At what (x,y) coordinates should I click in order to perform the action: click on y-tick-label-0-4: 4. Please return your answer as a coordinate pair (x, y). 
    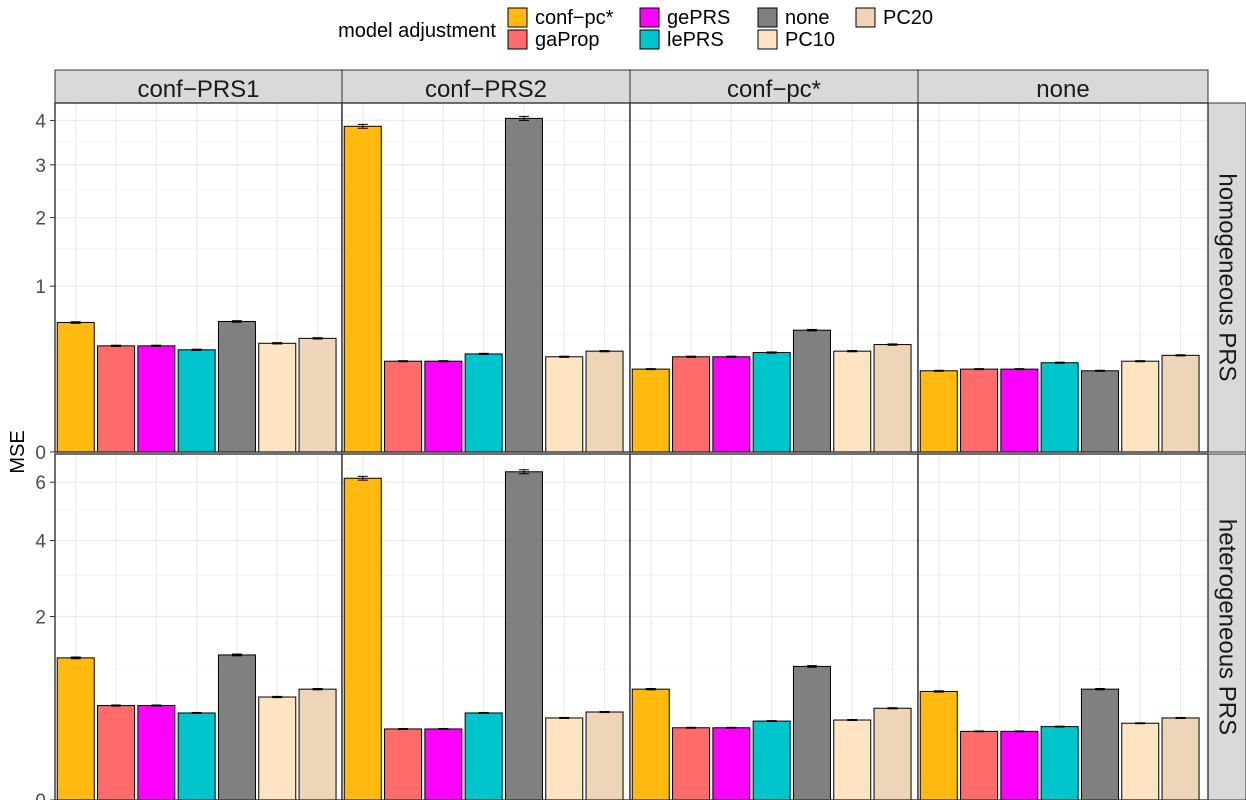
    Looking at the image, I should click on (40, 121).